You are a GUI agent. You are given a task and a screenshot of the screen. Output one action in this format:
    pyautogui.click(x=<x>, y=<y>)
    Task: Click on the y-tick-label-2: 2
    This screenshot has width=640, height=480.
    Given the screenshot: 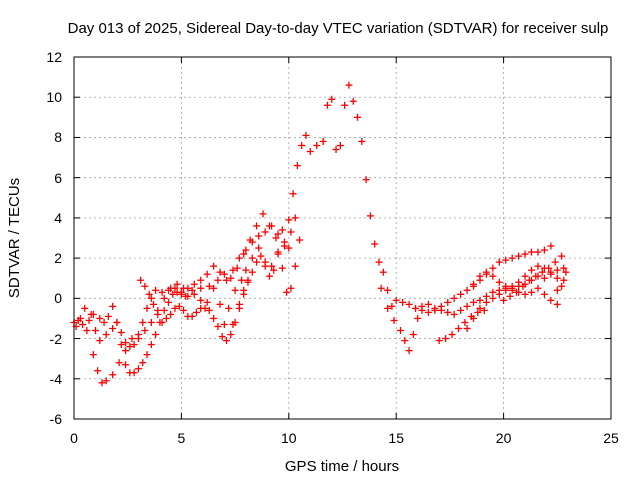 What is the action you would take?
    pyautogui.click(x=58, y=258)
    